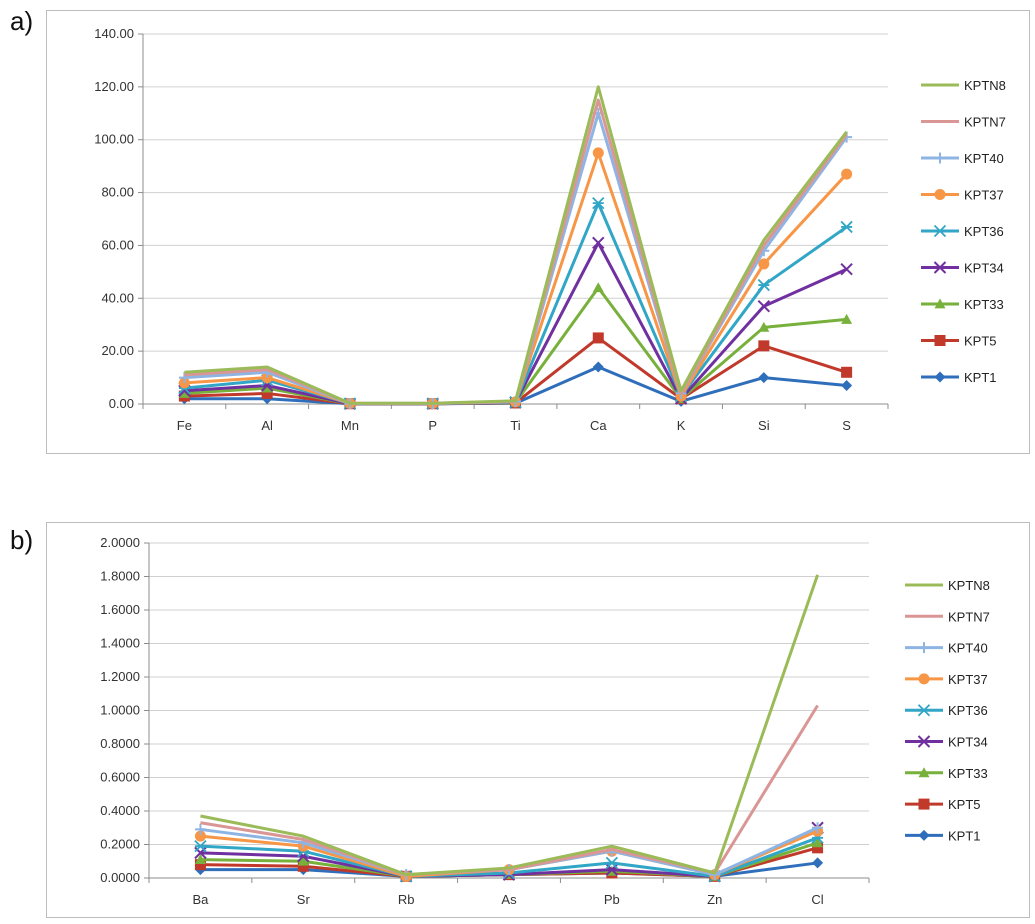 The height and width of the screenshot is (924, 1035). I want to click on panel-label-b: b), so click(22, 540).